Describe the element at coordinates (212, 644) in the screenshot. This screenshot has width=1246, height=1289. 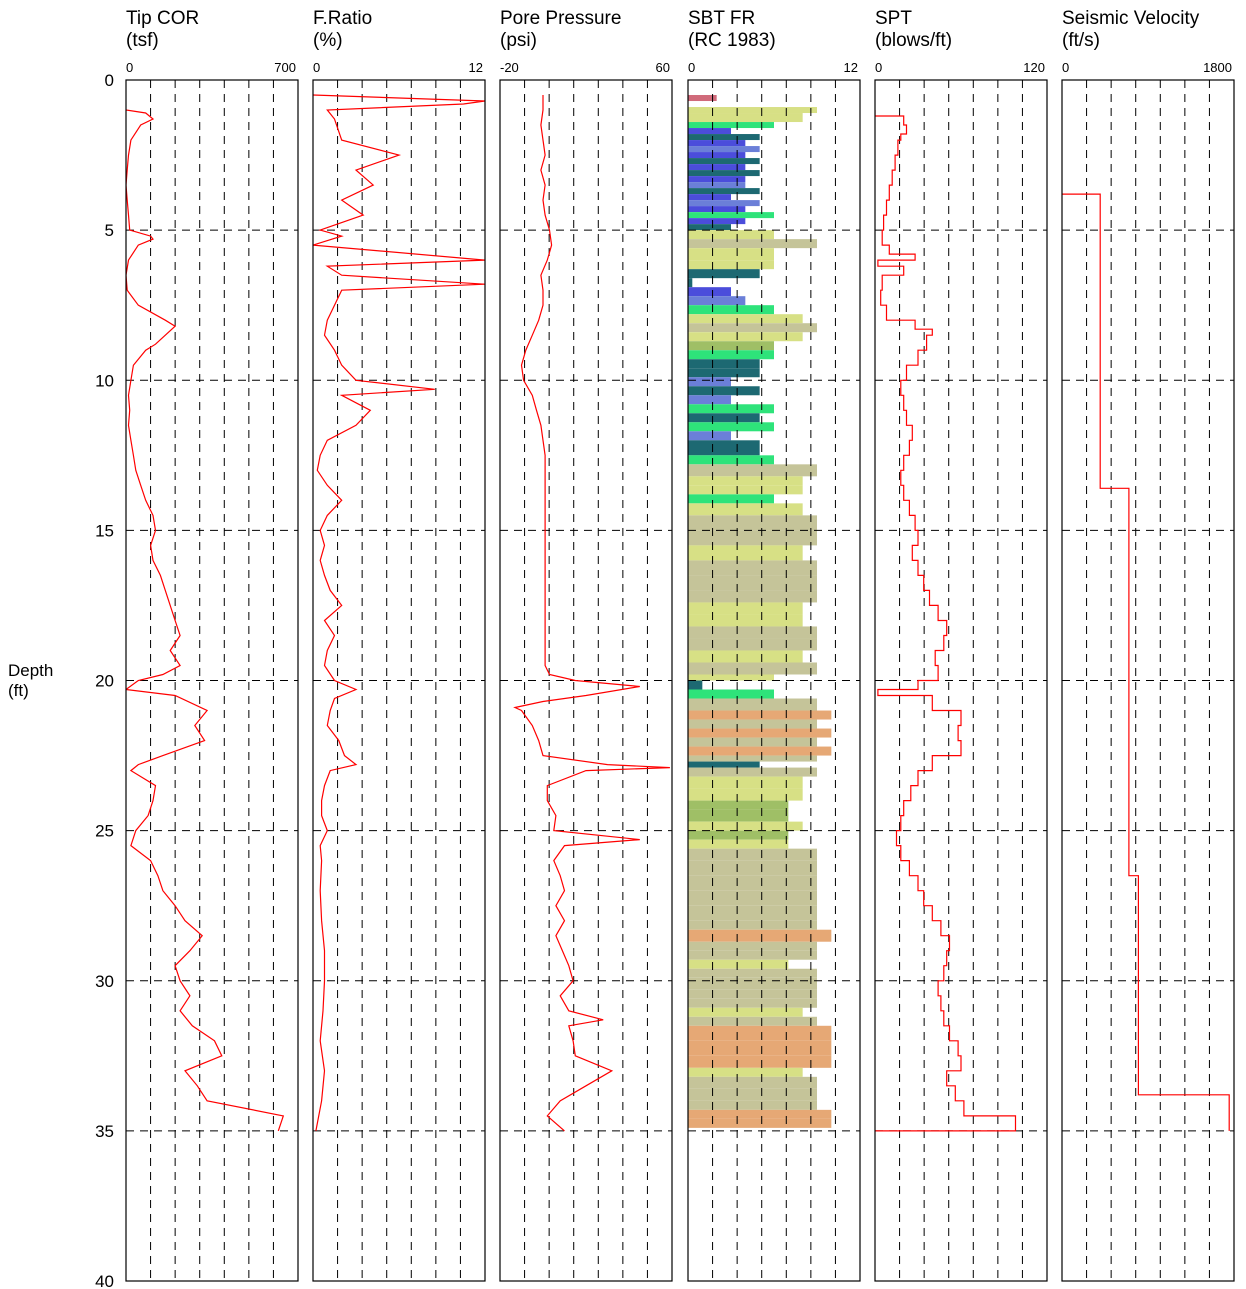
I see `panel-tip: Tip COR(tsf) 0 700` at that location.